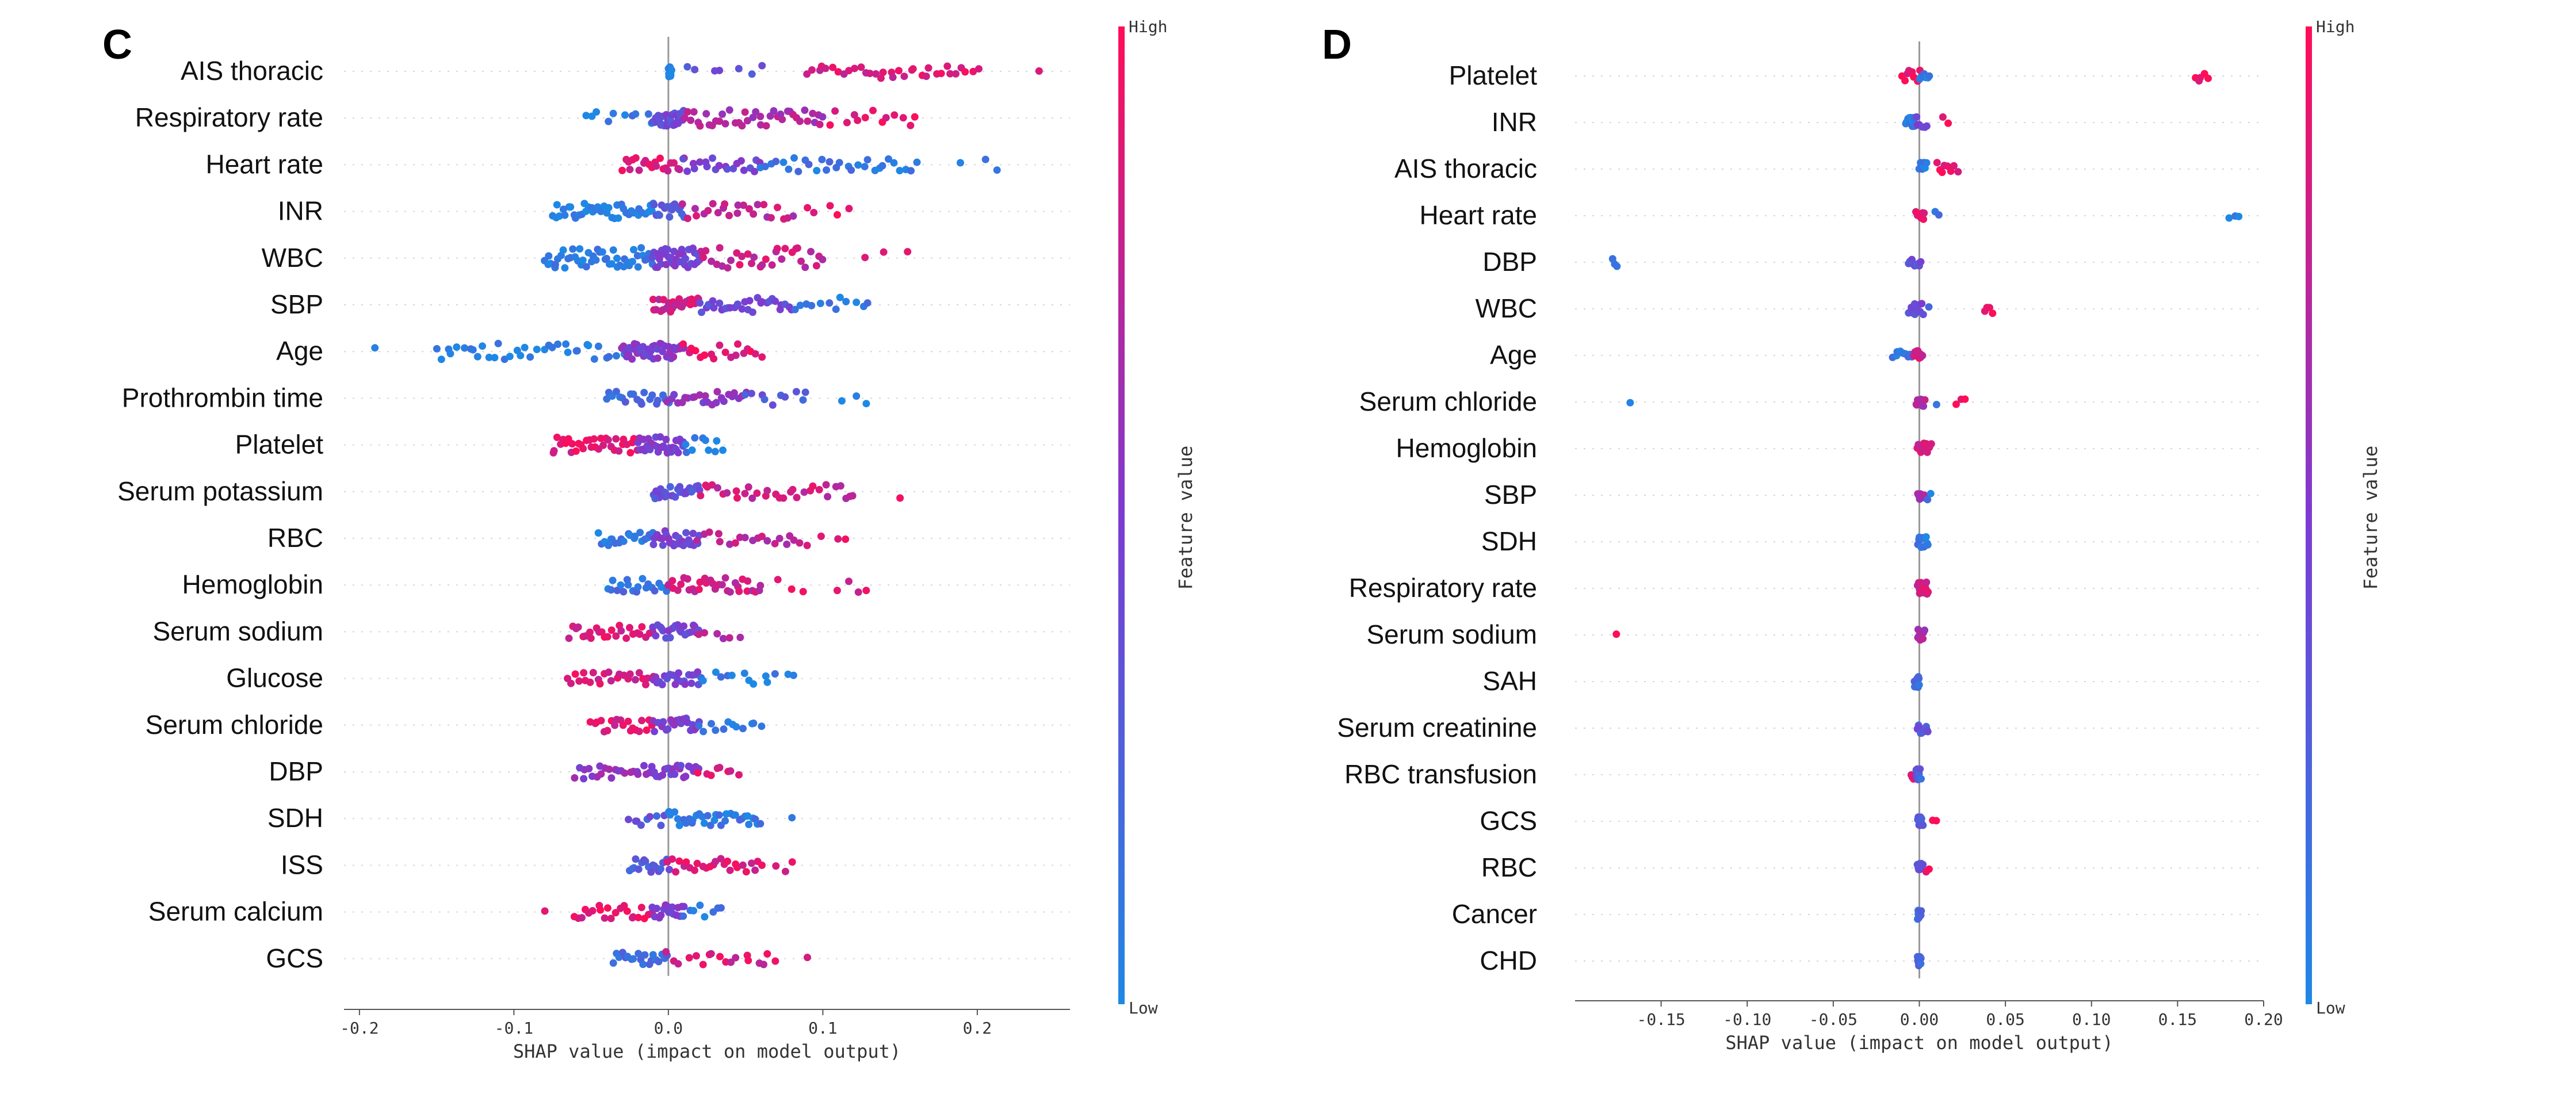 The height and width of the screenshot is (1102, 2576). What do you see at coordinates (2263, 1019) in the screenshot?
I see `x-tick-label: 0.20` at bounding box center [2263, 1019].